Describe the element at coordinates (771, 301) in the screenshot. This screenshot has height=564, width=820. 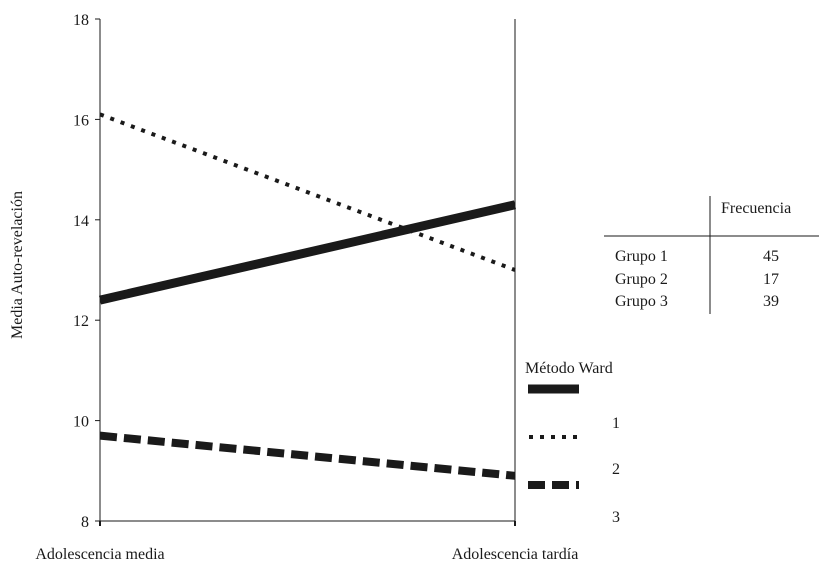
I see `table-row-value: 39` at that location.